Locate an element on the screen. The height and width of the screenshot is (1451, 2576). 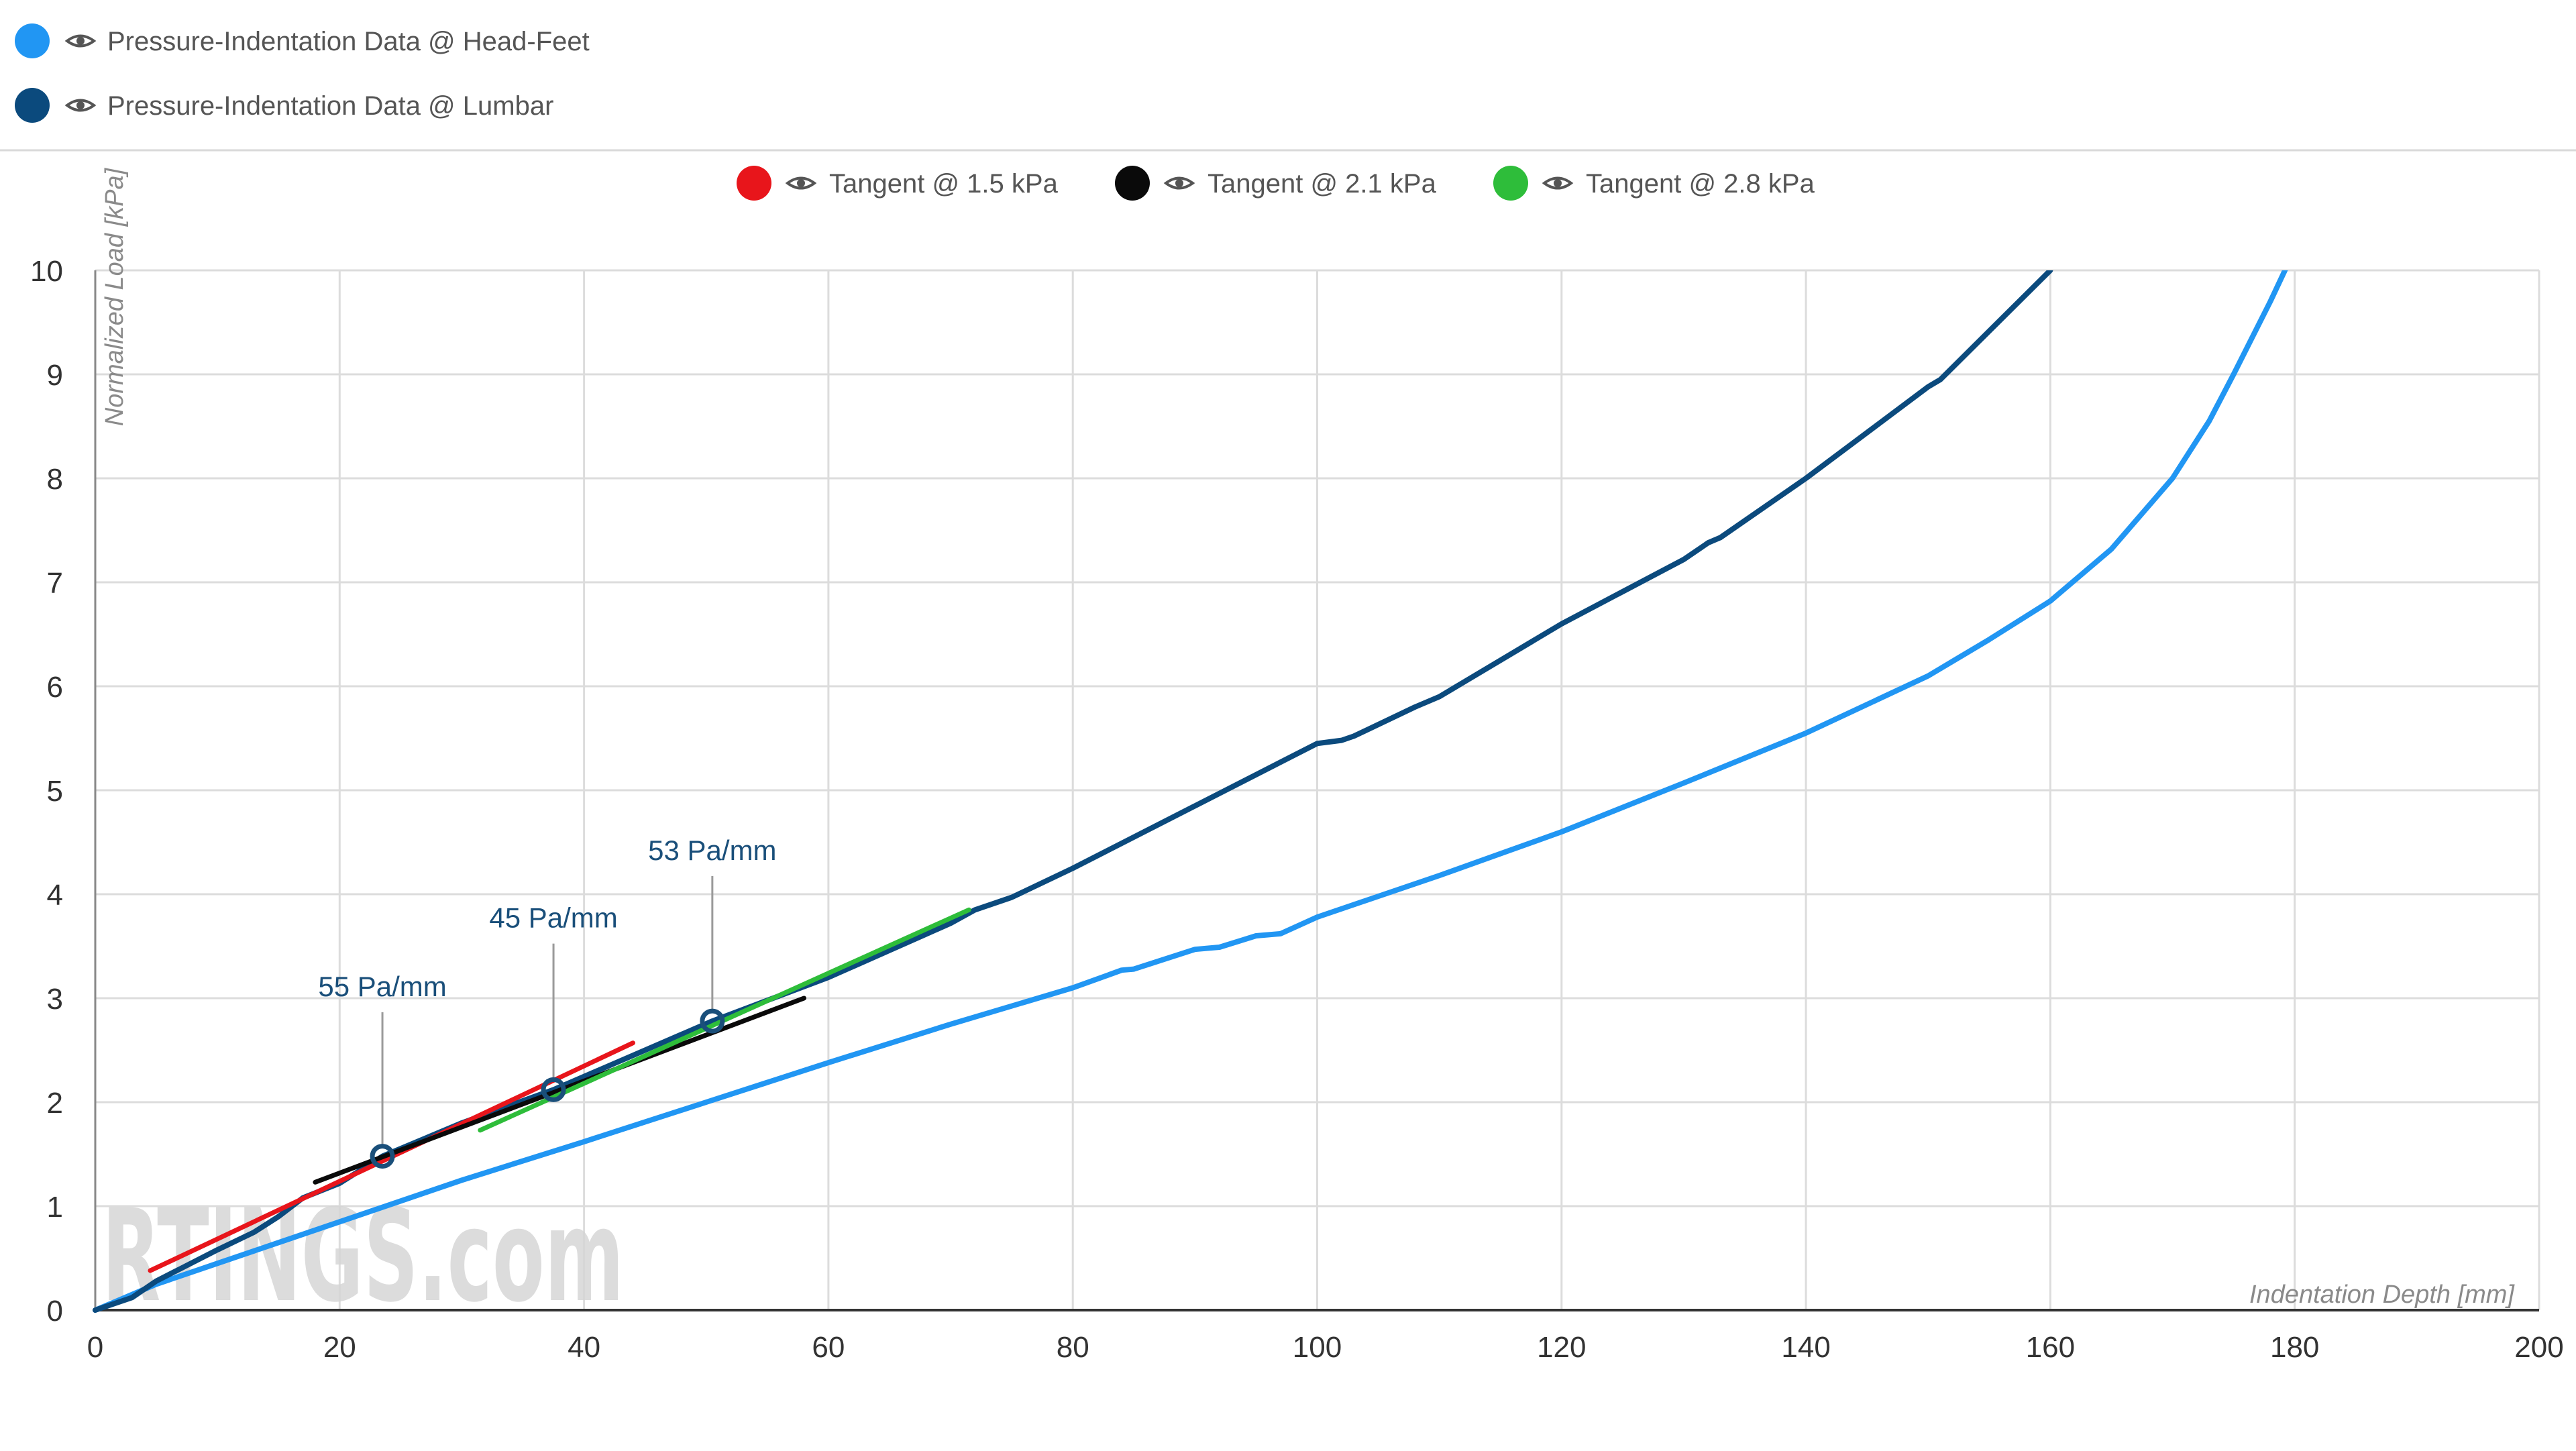
legend-item-head-feet: Pressure-Indentation Data @ Head-Feet is located at coordinates (302, 40).